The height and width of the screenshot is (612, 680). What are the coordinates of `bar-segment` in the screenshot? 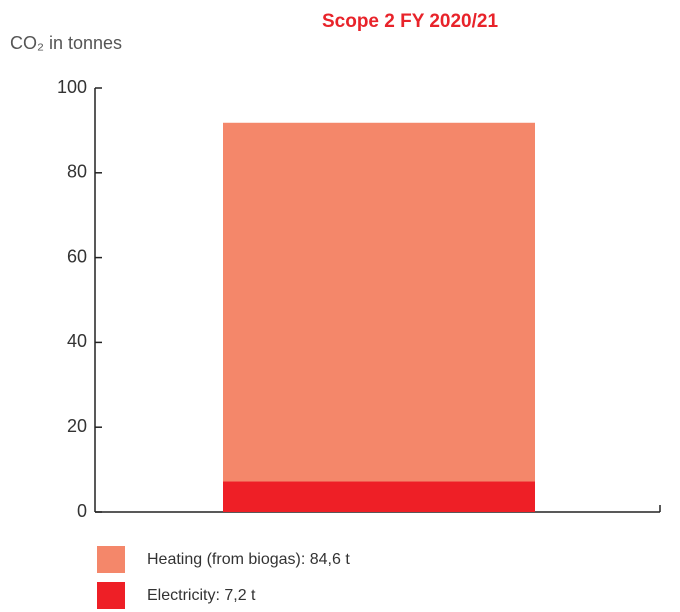 It's located at (379, 496).